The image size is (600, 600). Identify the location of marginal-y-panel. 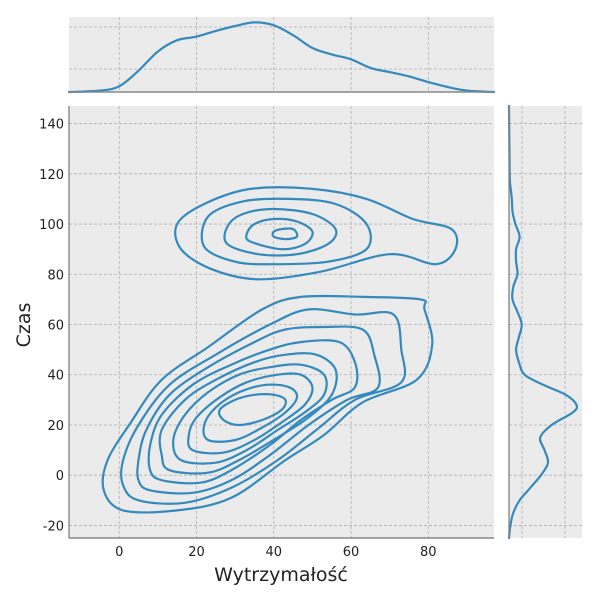
(544, 322).